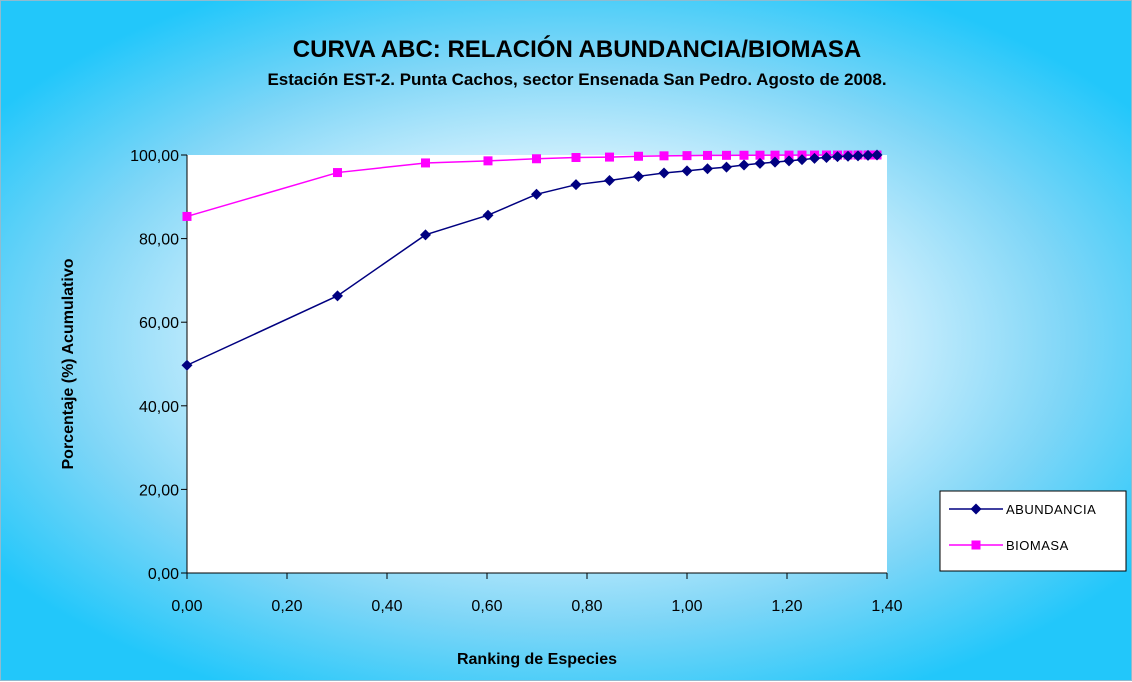  I want to click on x-tick-label: 0,40, so click(386, 606).